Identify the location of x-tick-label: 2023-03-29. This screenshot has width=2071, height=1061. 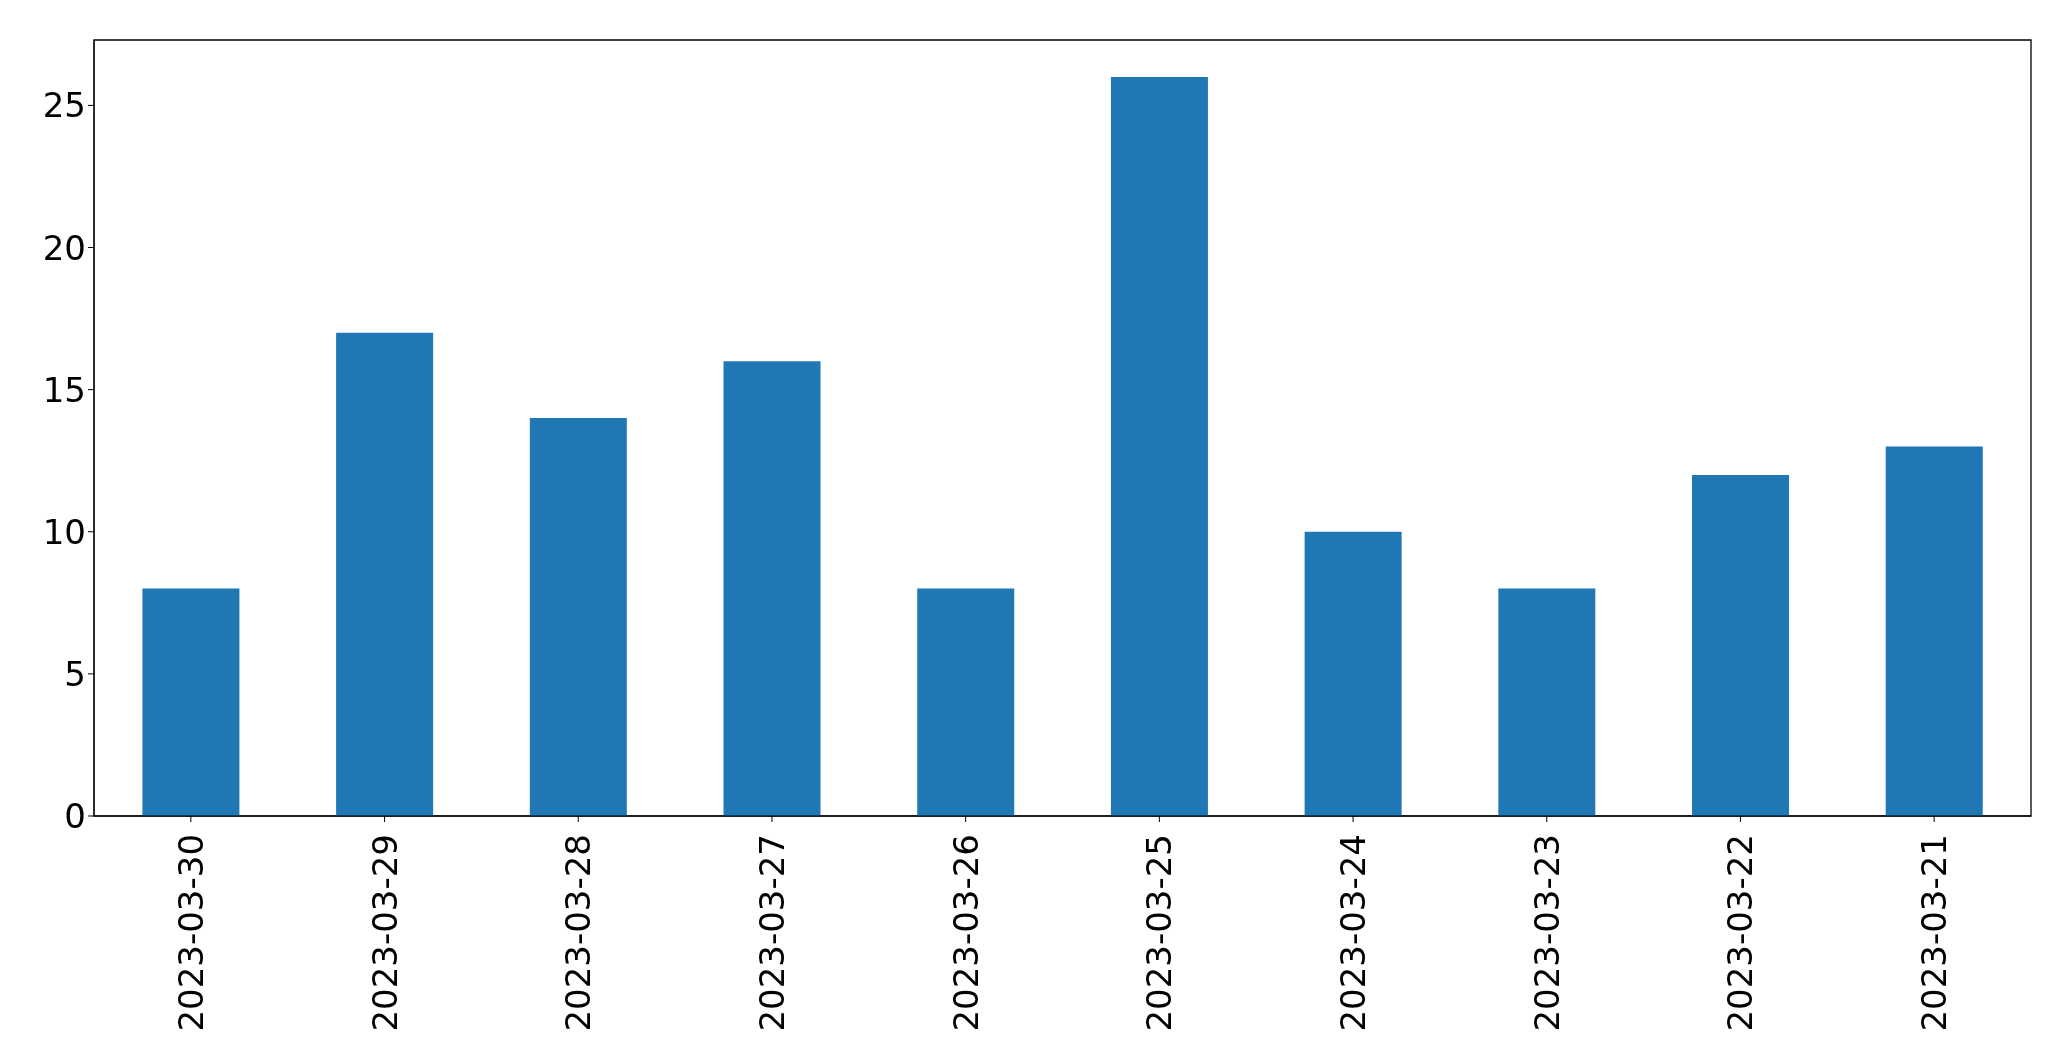
(384, 933).